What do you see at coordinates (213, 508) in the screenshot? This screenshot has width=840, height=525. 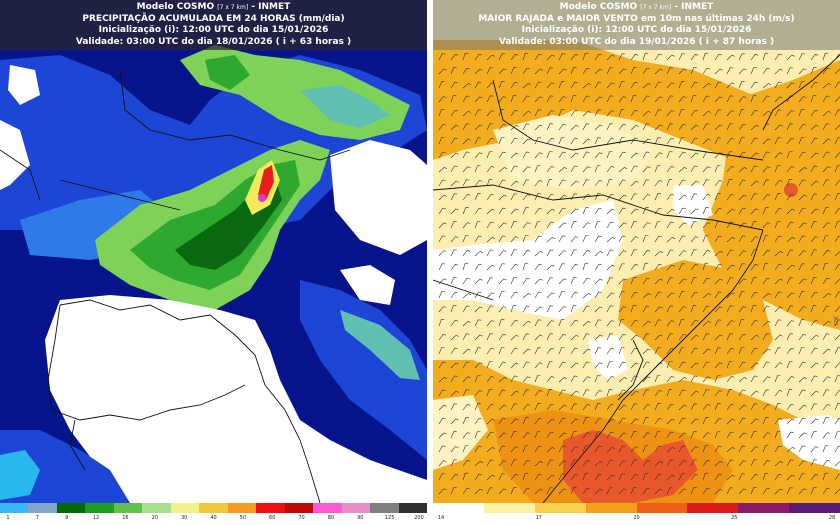 I see `legend-bar` at bounding box center [213, 508].